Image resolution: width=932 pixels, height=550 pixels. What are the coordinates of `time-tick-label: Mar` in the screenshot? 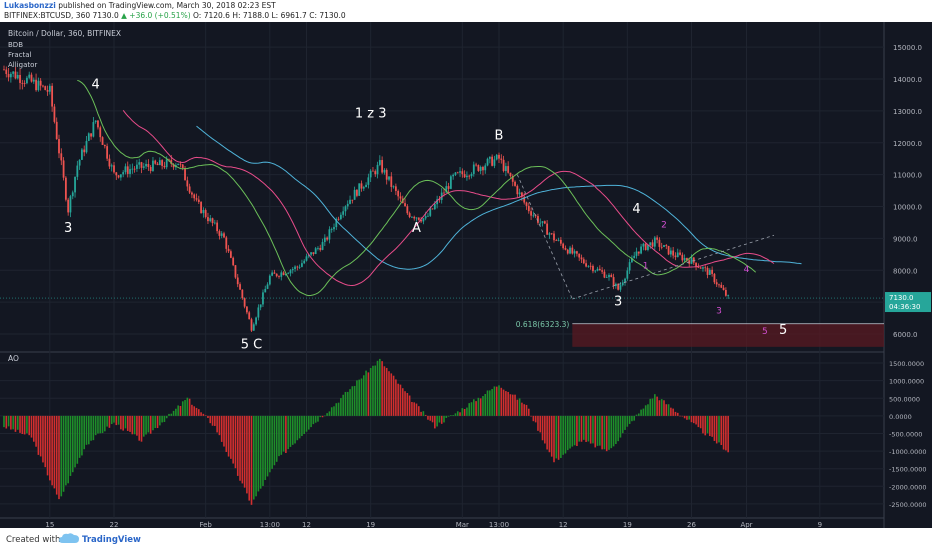 It's located at (462, 524).